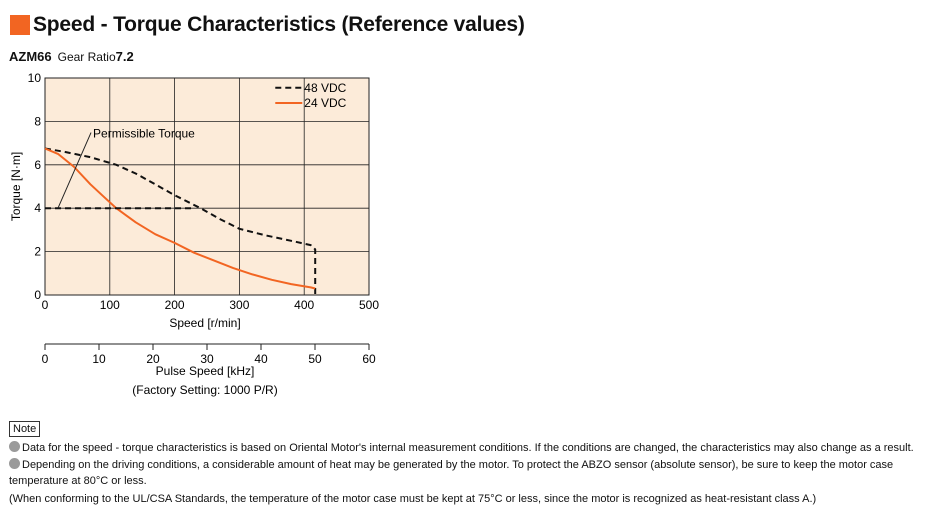 Image resolution: width=925 pixels, height=519 pixels. I want to click on x-tick-label: 500, so click(369, 305).